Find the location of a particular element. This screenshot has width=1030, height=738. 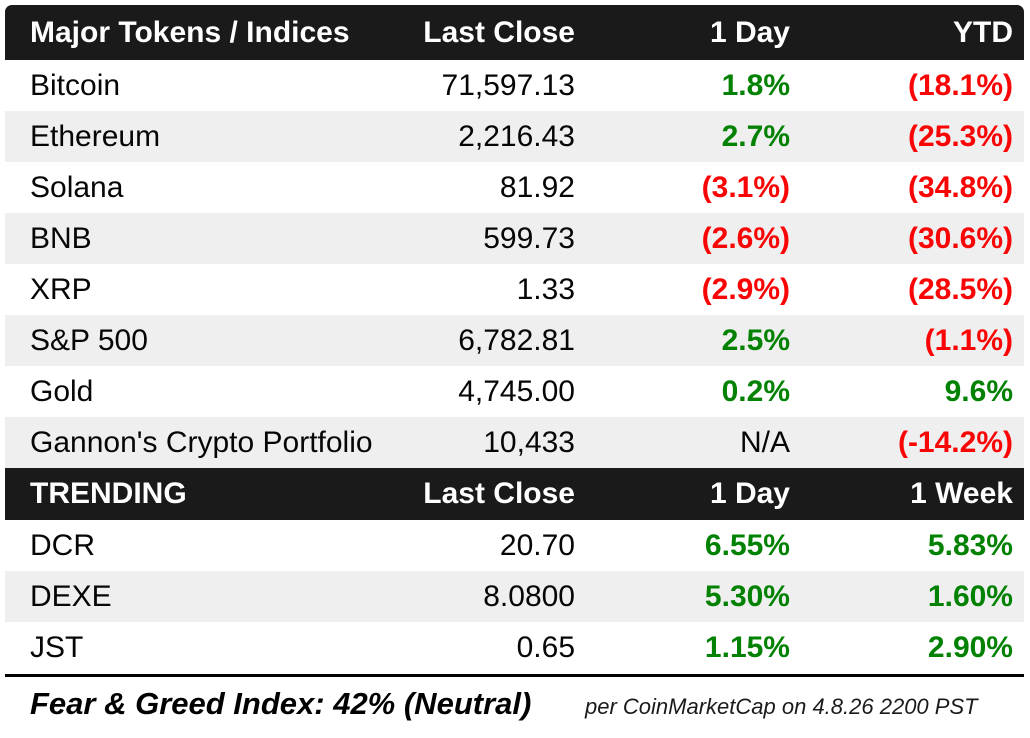

footer-divider is located at coordinates (514, 675).